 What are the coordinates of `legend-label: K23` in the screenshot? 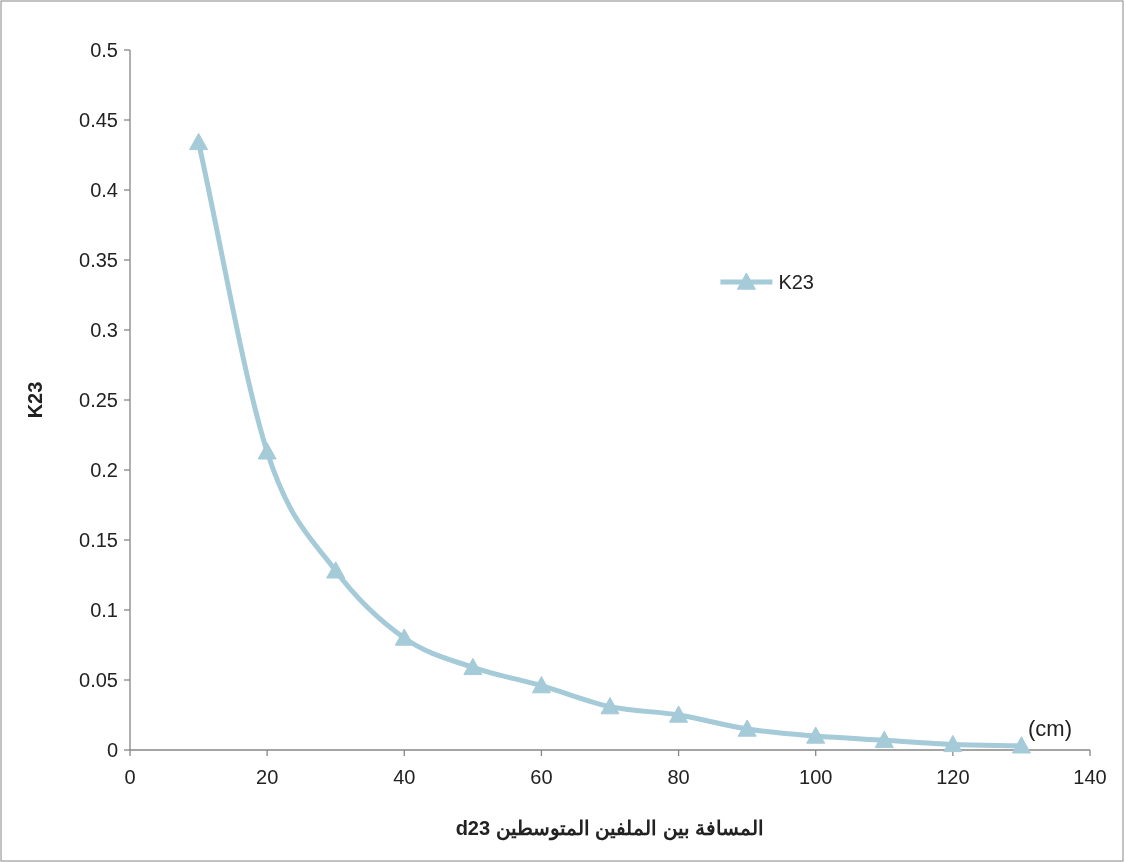 It's located at (796, 282).